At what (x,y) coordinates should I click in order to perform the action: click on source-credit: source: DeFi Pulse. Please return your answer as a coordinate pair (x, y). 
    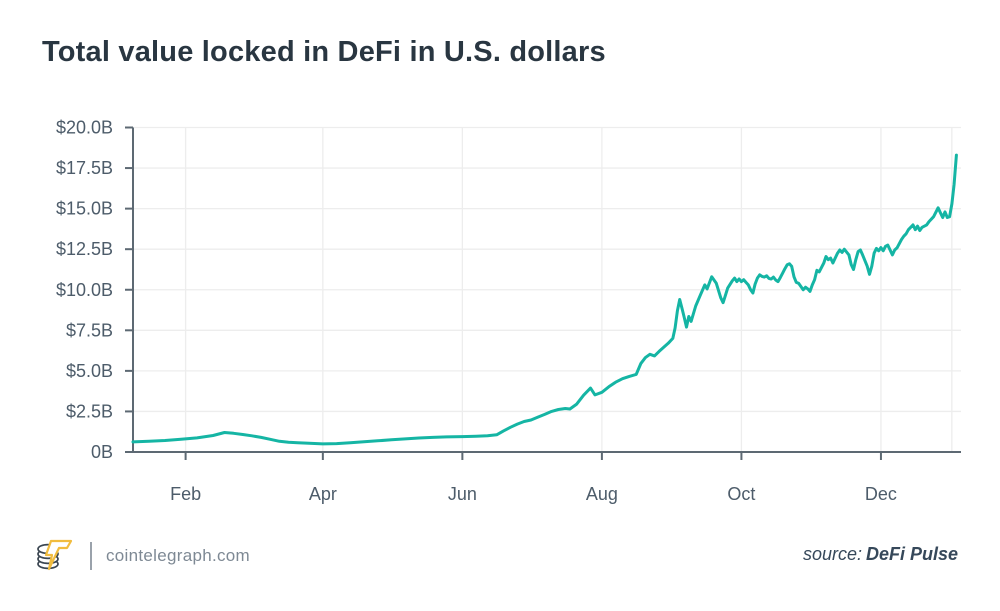
    Looking at the image, I should click on (880, 554).